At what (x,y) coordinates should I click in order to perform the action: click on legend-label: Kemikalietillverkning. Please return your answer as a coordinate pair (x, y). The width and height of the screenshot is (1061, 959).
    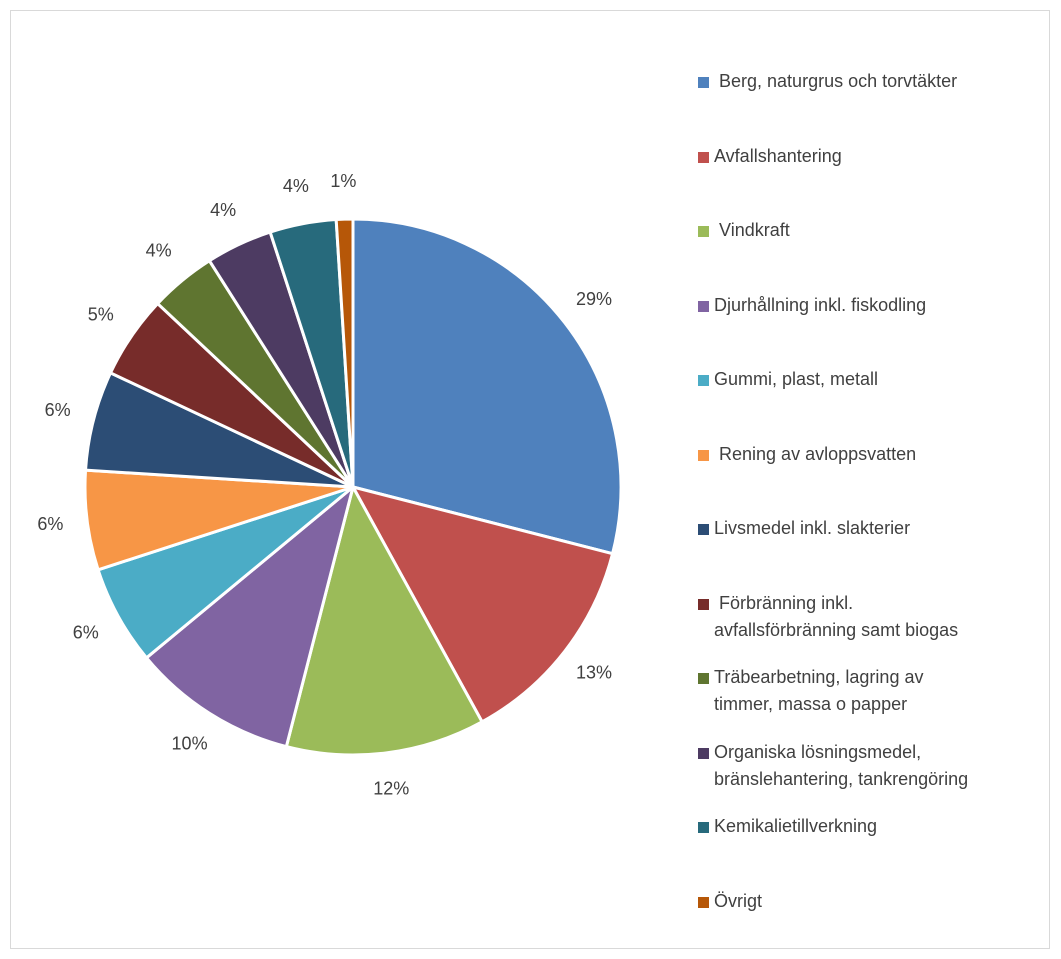
    Looking at the image, I should click on (796, 826).